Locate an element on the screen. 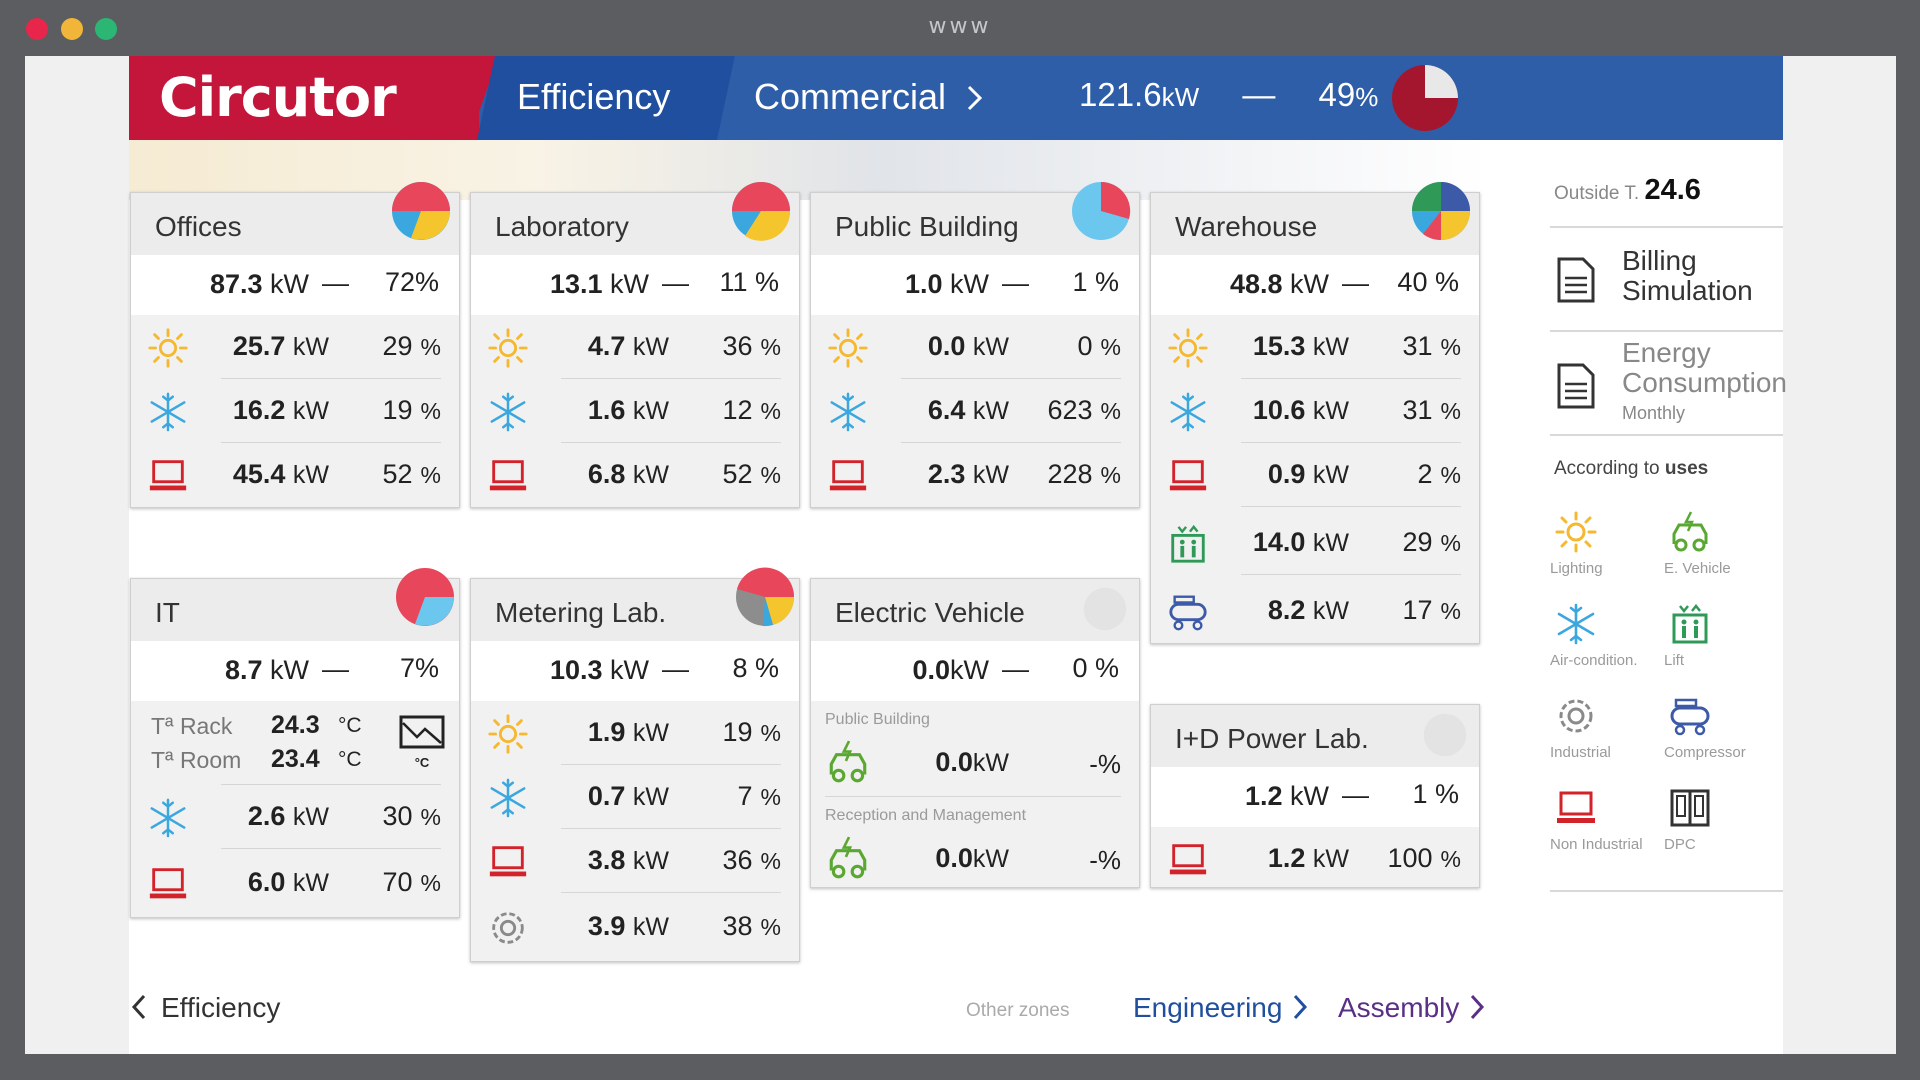 The width and height of the screenshot is (1920, 1080). zone-total: 10.3 kW — 8 % is located at coordinates (635, 671).